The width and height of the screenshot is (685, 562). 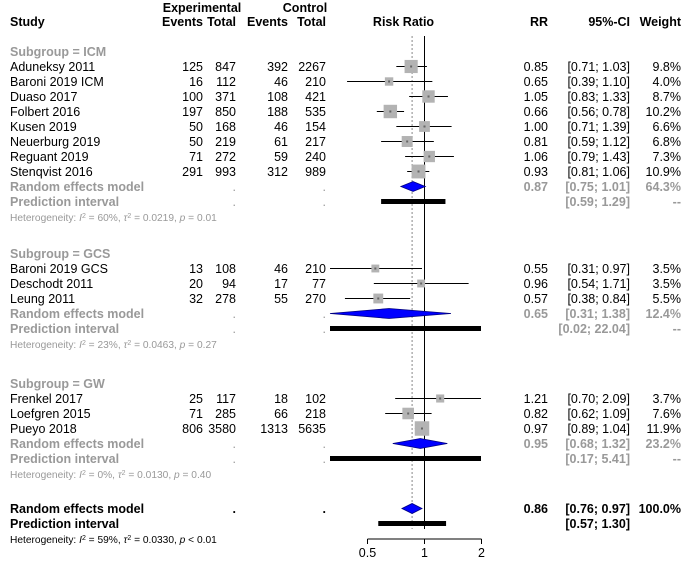 What do you see at coordinates (315, 299) in the screenshot?
I see `ctrl-total: 270` at bounding box center [315, 299].